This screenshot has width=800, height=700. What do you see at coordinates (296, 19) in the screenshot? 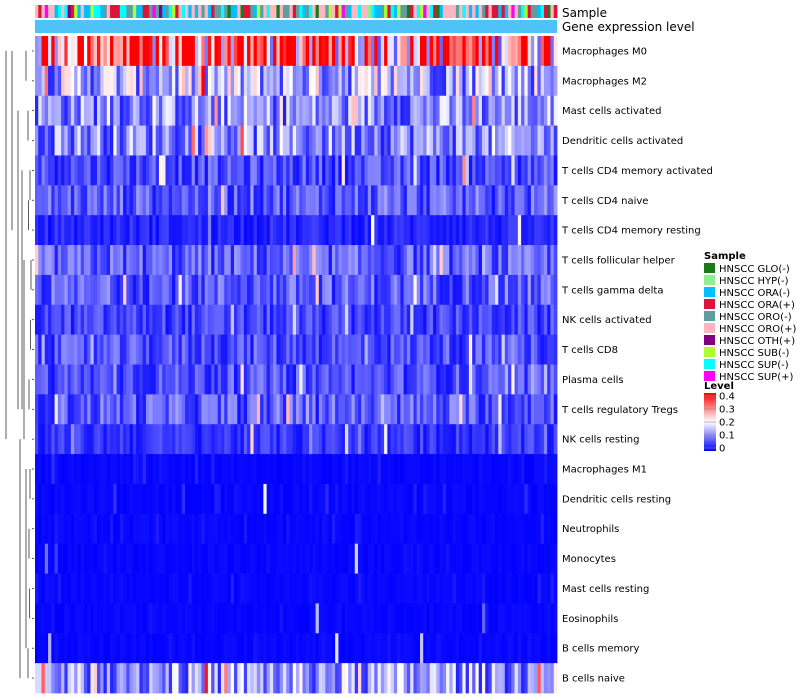
I see `annotation-bars` at bounding box center [296, 19].